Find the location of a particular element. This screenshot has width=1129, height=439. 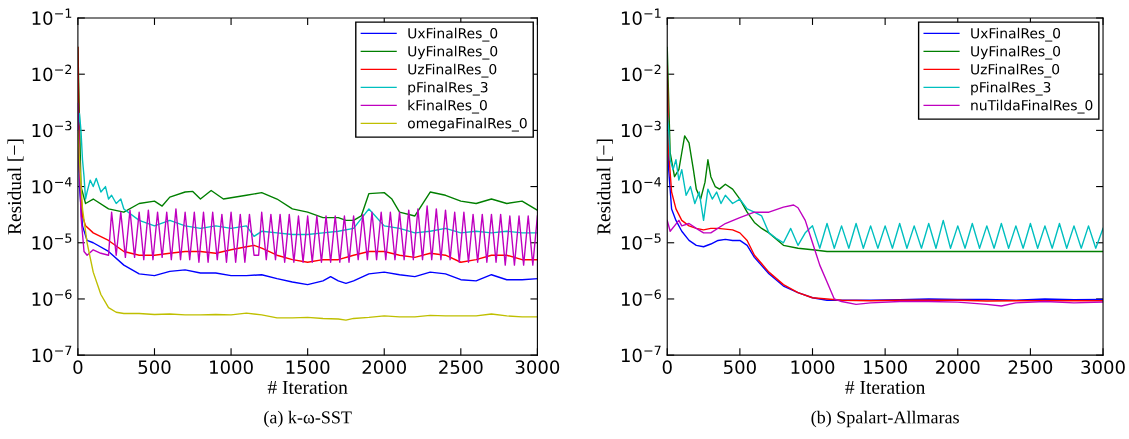

text: (b) Spalart-Allmaras is located at coordinates (885, 419).